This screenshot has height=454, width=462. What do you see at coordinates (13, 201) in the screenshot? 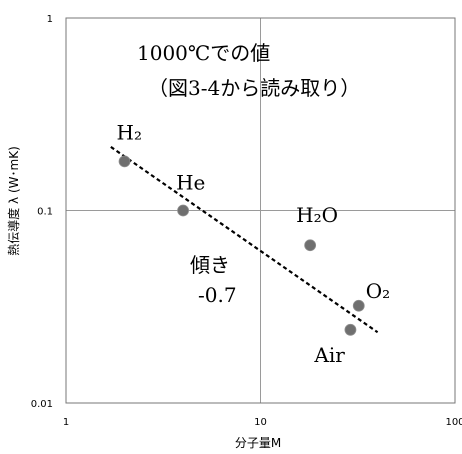
I see `y-axis-label: 熱伝導度 λ (W･mK)` at bounding box center [13, 201].